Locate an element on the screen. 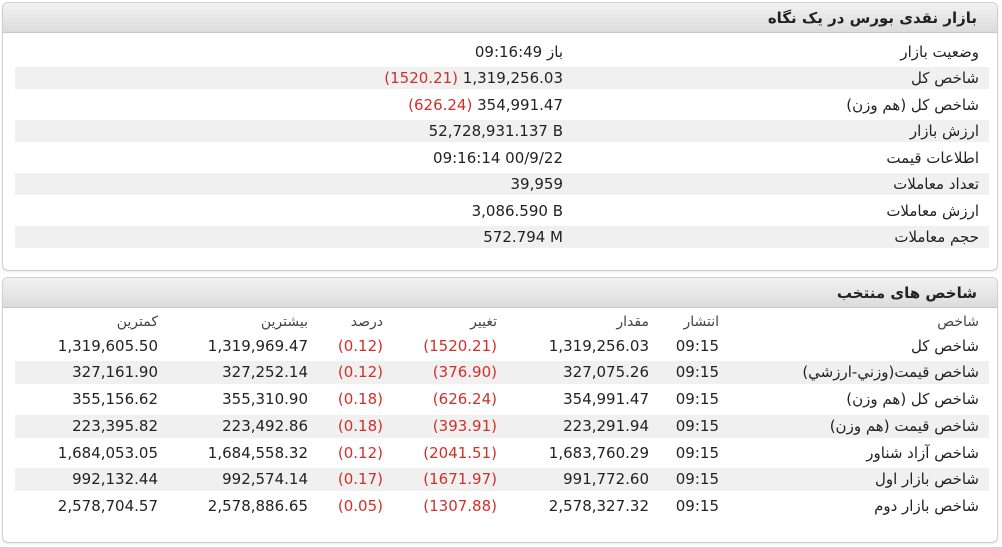  index-min: 992,132.44 is located at coordinates (115, 479).